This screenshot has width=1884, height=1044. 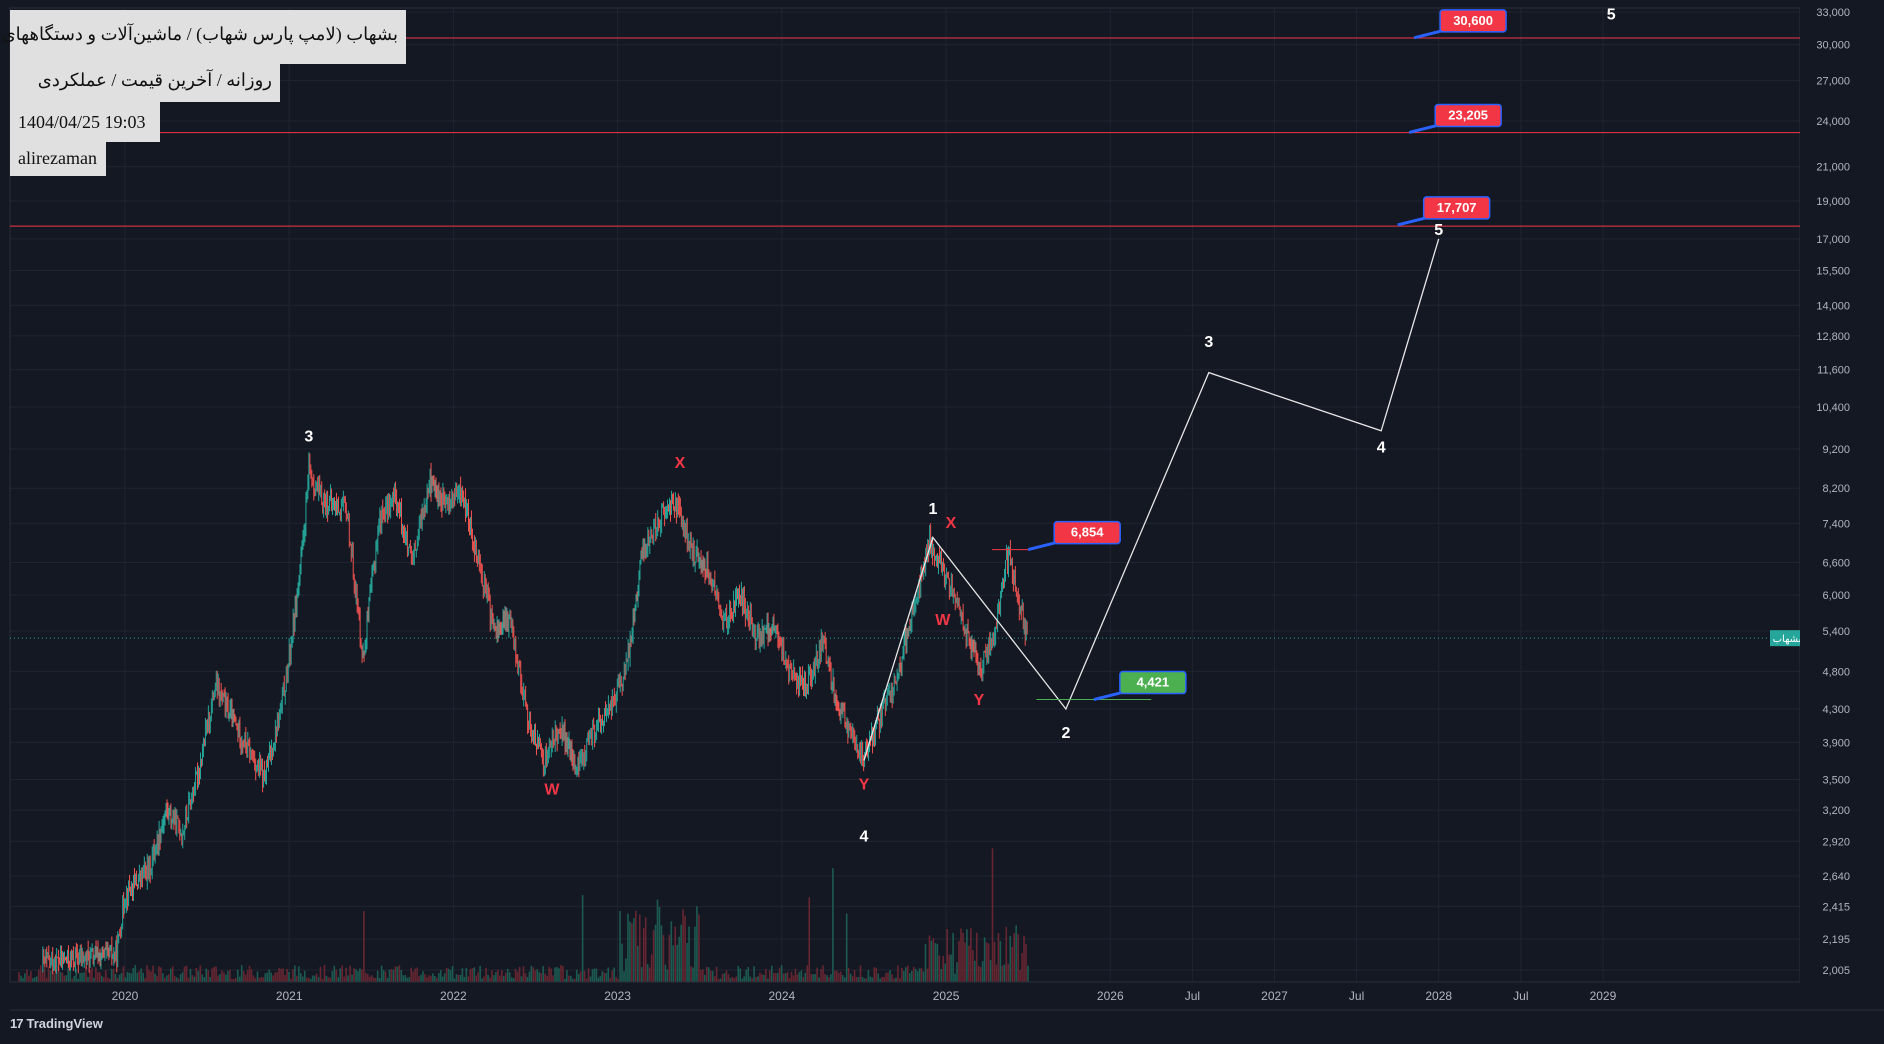 What do you see at coordinates (1833, 271) in the screenshot?
I see `y-tick-label: 15,500` at bounding box center [1833, 271].